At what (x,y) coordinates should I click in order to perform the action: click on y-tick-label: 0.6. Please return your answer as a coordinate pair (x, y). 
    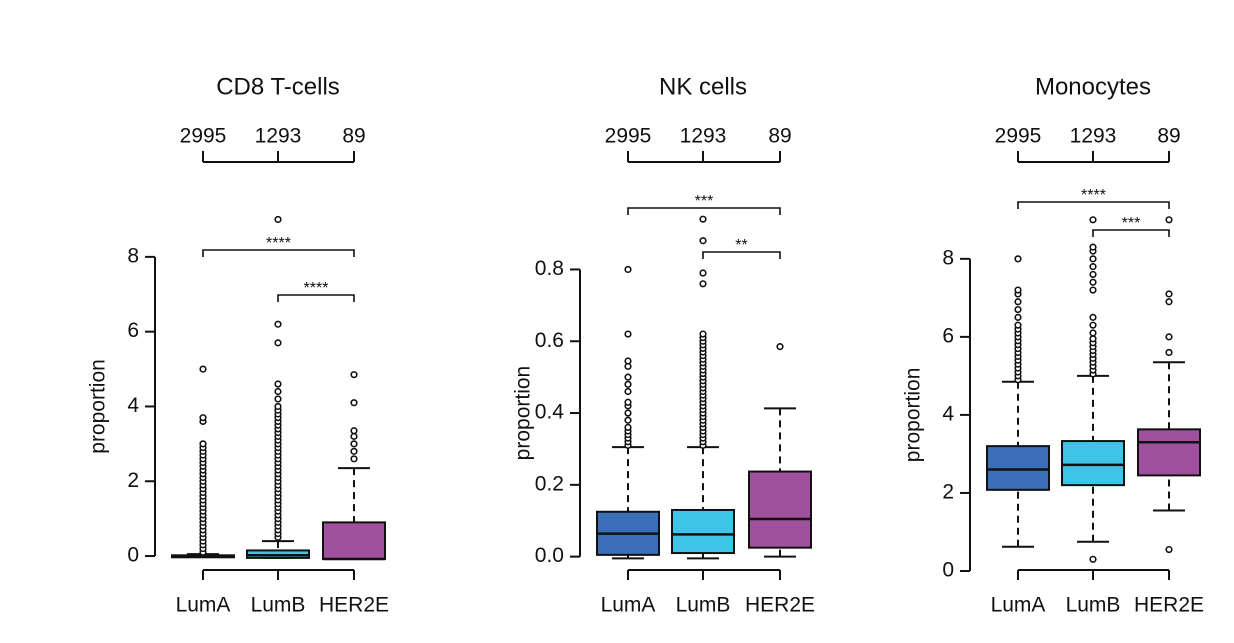
    Looking at the image, I should click on (549, 340).